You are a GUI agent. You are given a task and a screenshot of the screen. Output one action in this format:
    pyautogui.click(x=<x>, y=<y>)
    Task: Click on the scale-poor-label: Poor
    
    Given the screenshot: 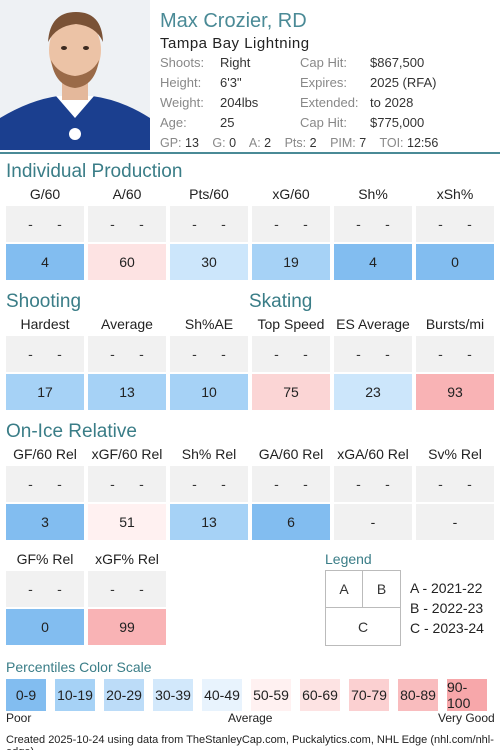 What is the action you would take?
    pyautogui.click(x=19, y=718)
    